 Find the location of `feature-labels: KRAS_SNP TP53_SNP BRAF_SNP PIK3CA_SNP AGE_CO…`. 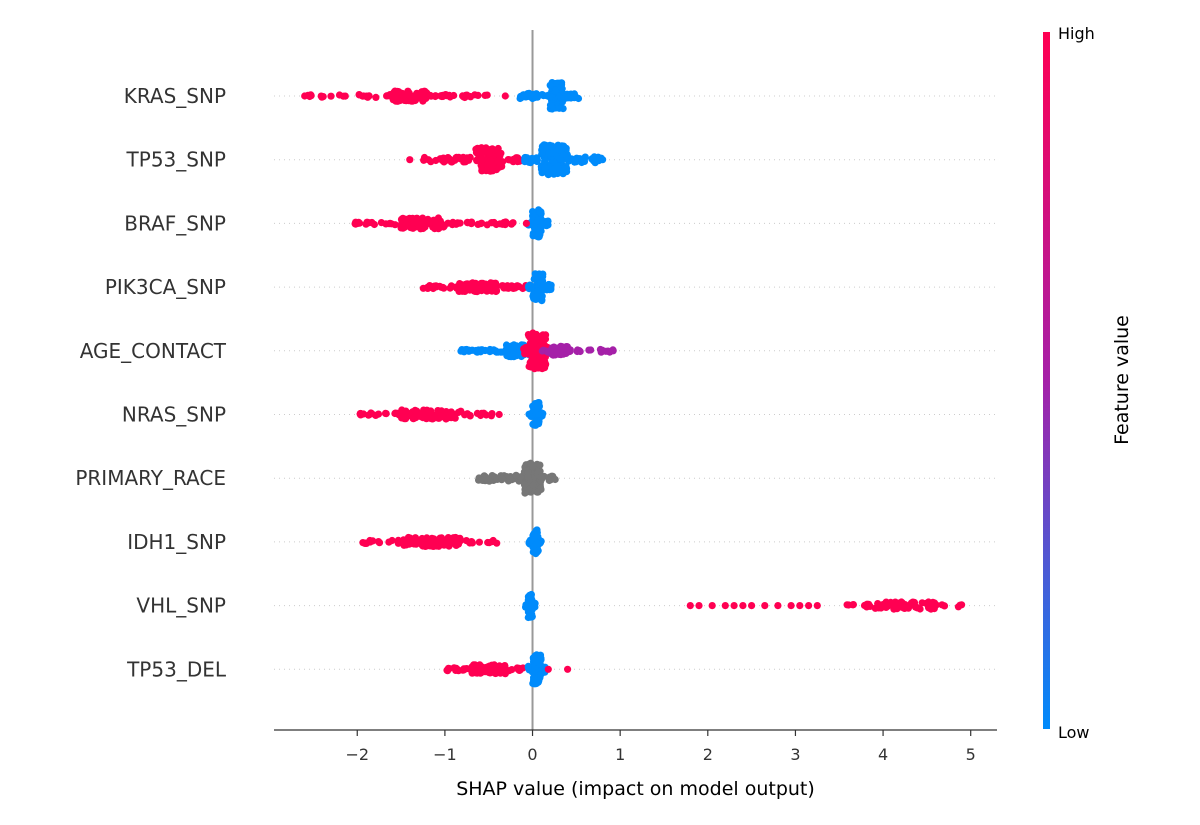

feature-labels: KRAS_SNP TP53_SNP BRAF_SNP PIK3CA_SNP AGE_CO… is located at coordinates (151, 382).